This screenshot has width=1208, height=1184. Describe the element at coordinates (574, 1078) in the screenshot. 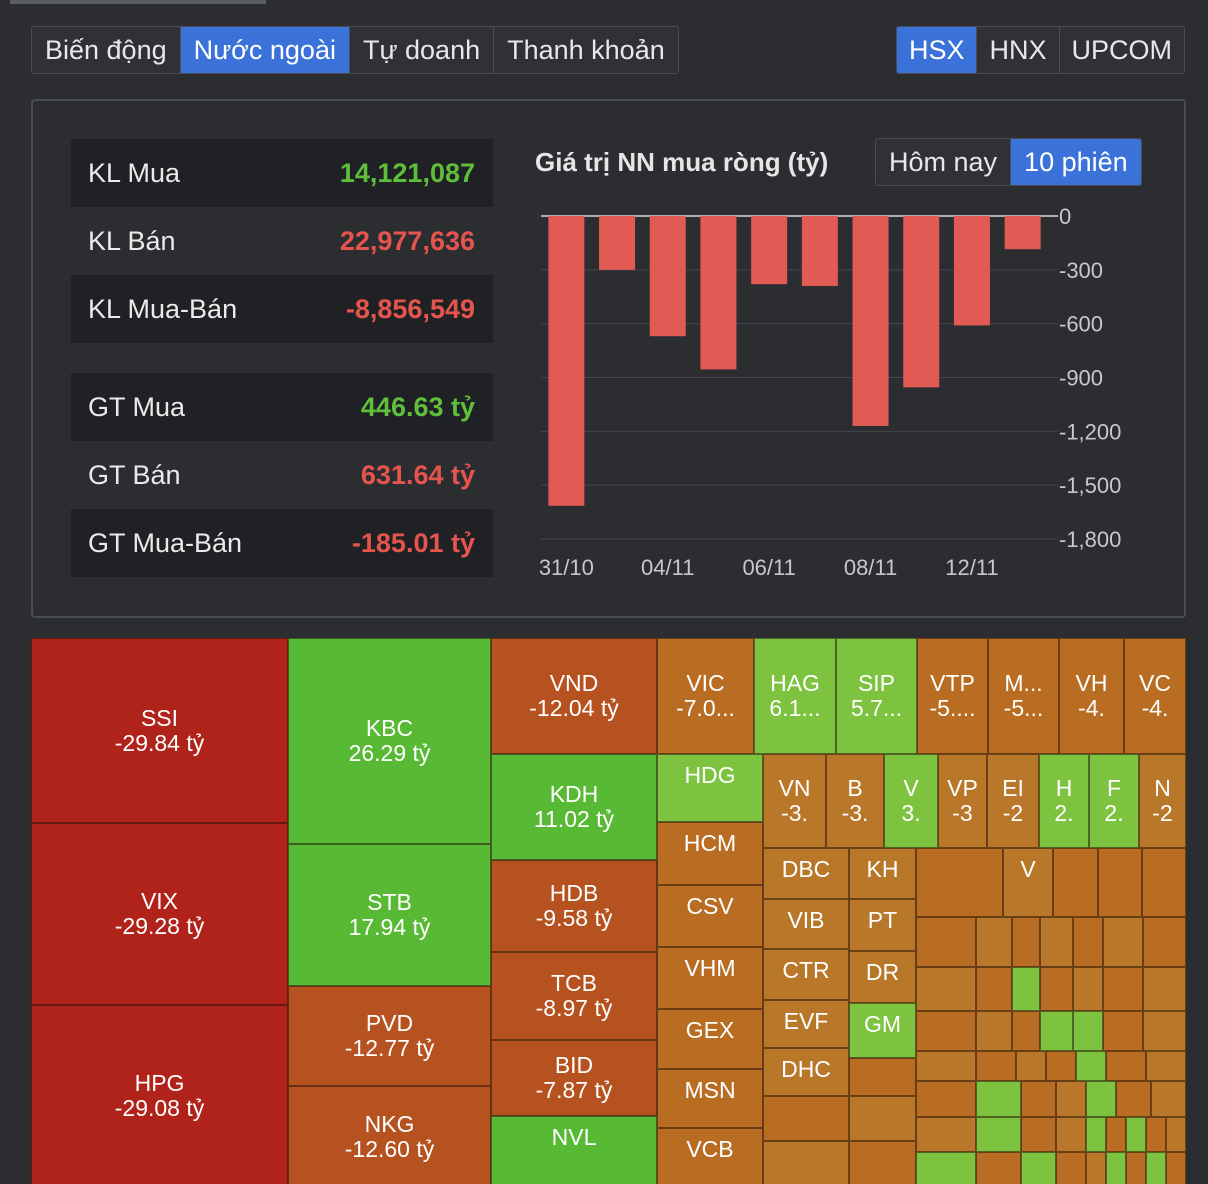

I see `treemap-cell-bid: BID -7.87 tỷ` at that location.